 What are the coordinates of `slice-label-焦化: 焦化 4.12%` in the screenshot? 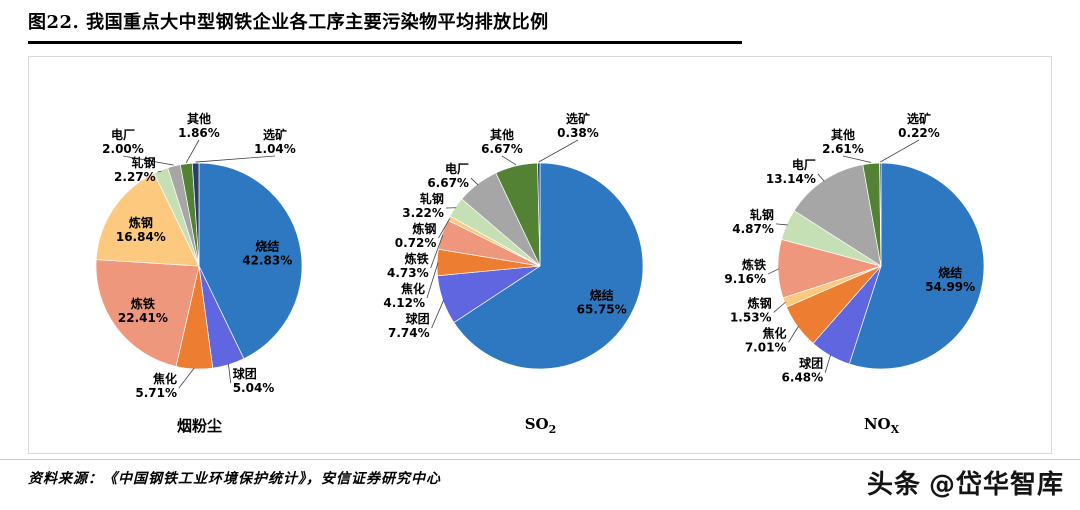 It's located at (404, 295).